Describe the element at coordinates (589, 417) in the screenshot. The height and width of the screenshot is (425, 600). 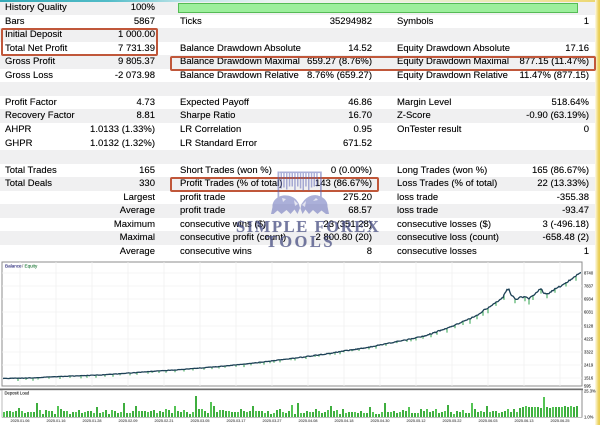
I see `svg-text: 1.0%` at that location.